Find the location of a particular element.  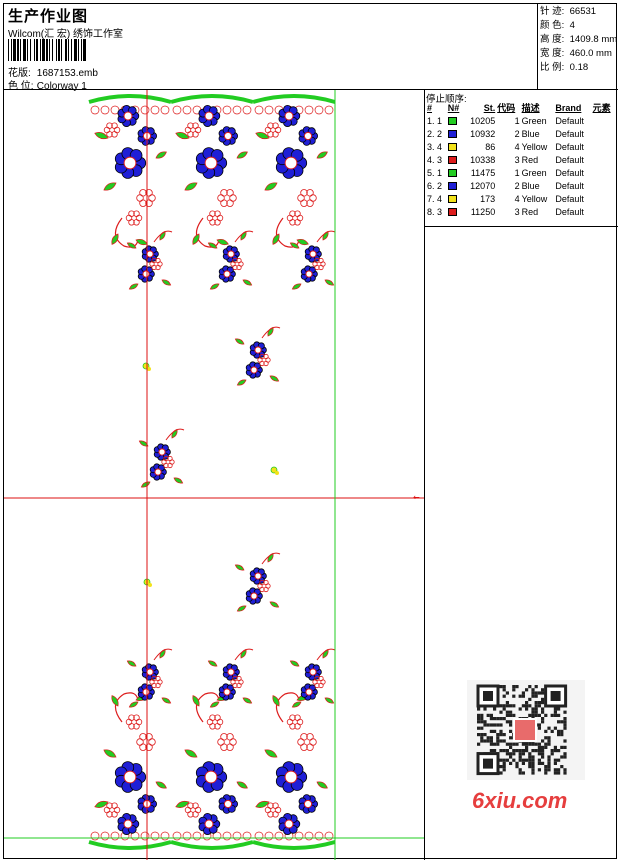

colorway-line: 色 位: Colorway 1 is located at coordinates (47, 84).